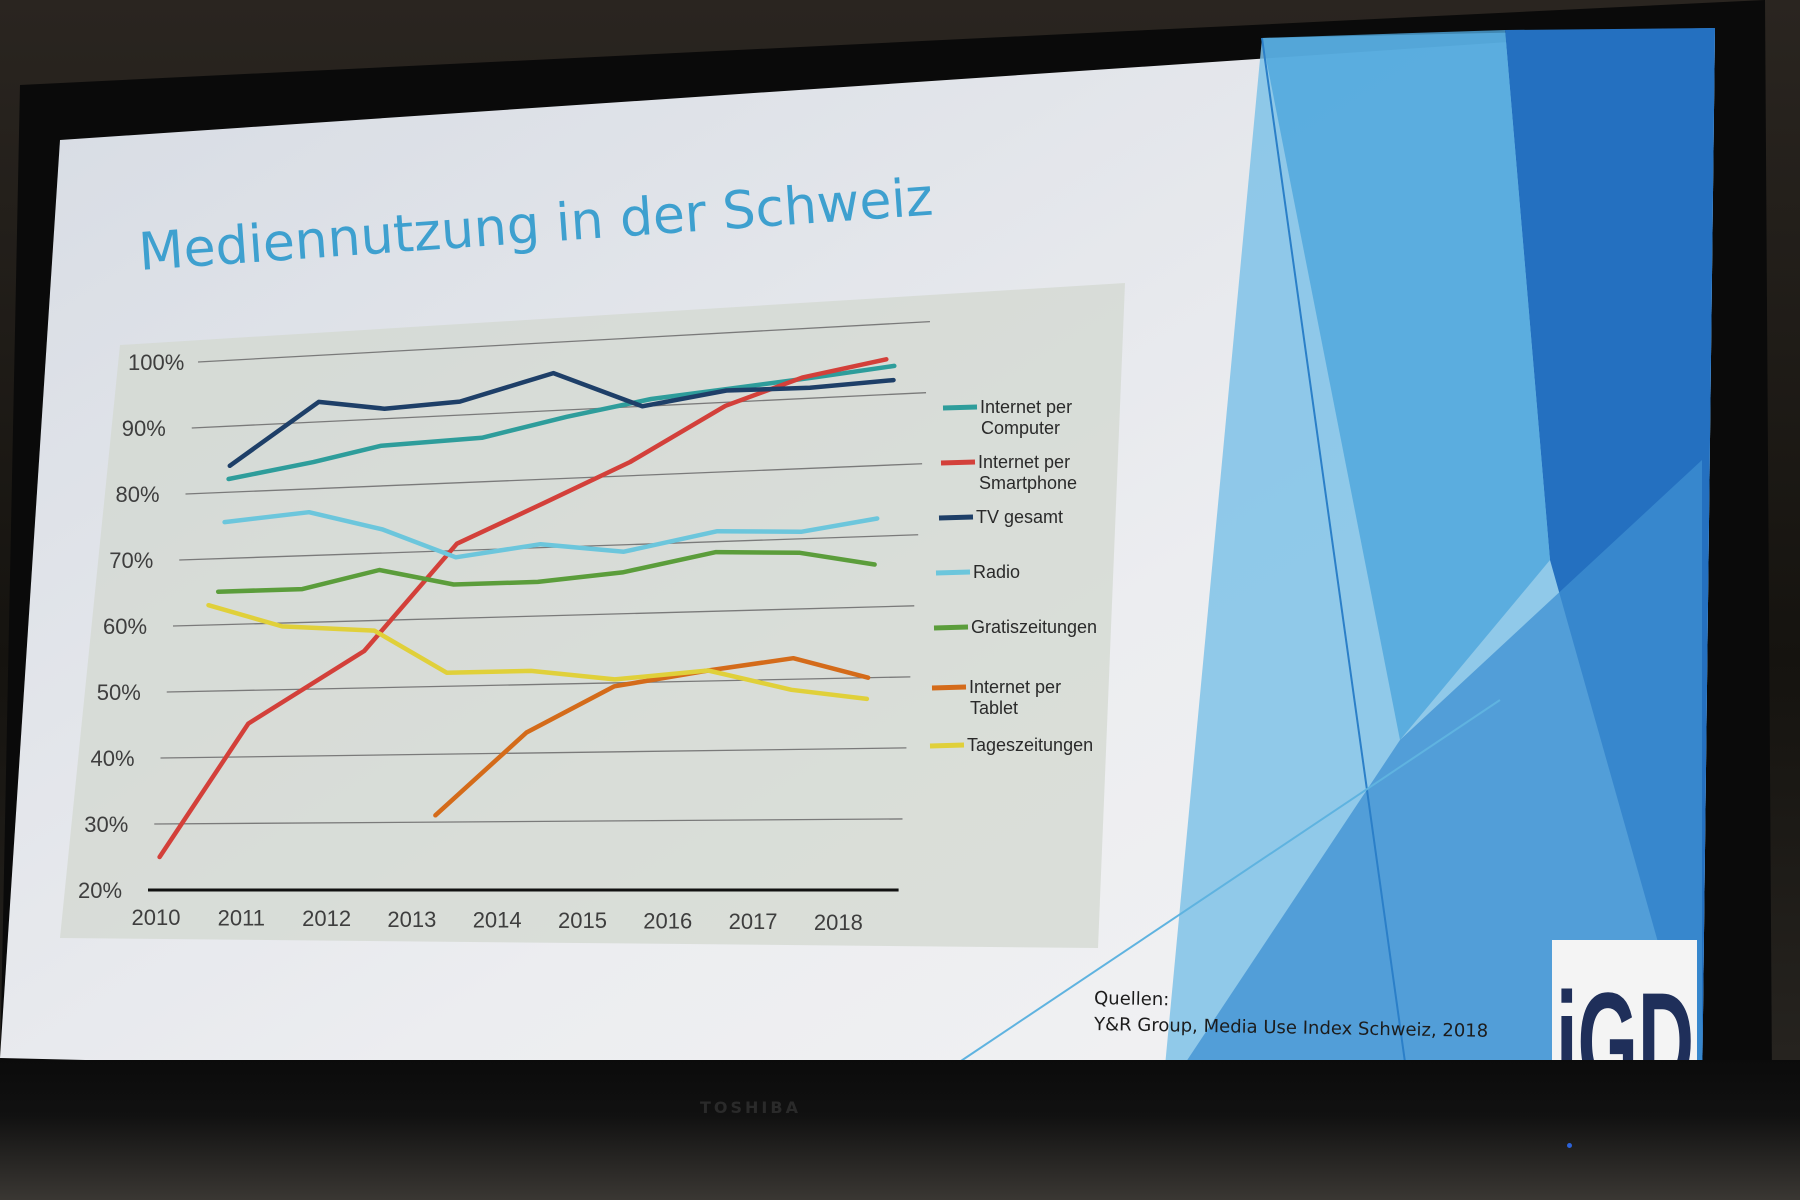 The height and width of the screenshot is (1200, 1800). Describe the element at coordinates (119, 692) in the screenshot. I see `y-tick-label: 50%` at that location.